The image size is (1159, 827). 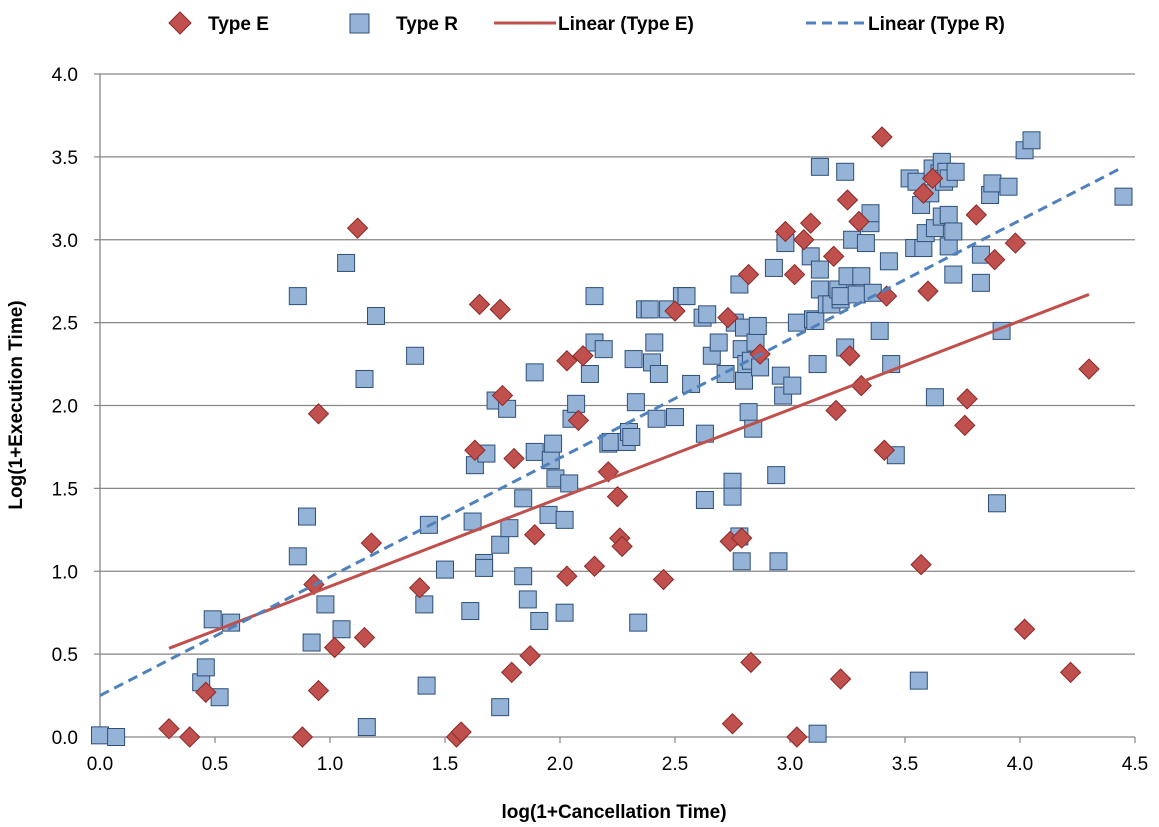 I want to click on y-tick-label: 1.5, so click(x=65, y=489).